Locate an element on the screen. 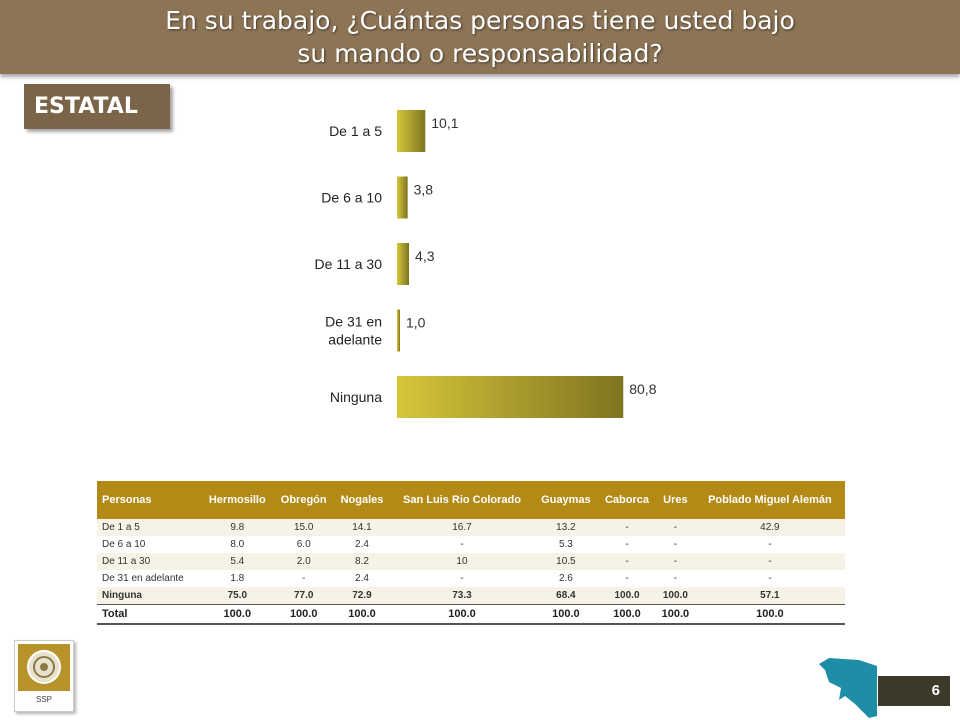  data-label: 10,1 is located at coordinates (444, 123).